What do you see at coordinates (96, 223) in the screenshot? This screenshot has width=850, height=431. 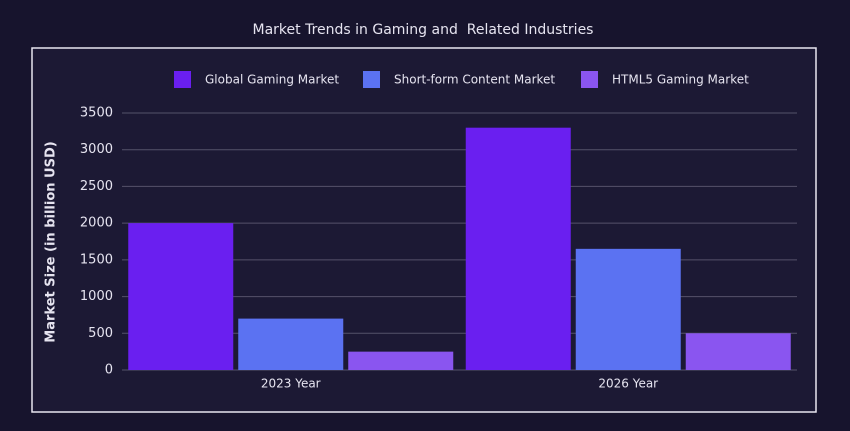 I see `y-tick-label: 2000` at bounding box center [96, 223].